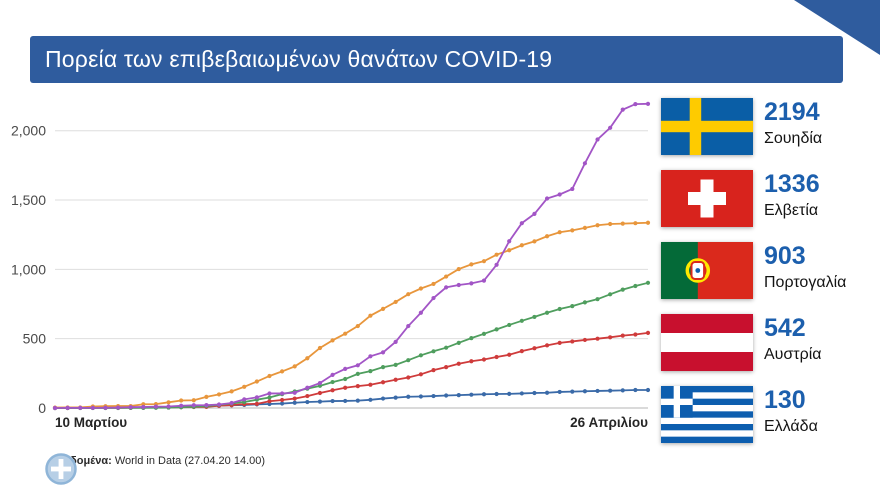 Image resolution: width=880 pixels, height=493 pixels. I want to click on government-logo-icon, so click(61, 469).